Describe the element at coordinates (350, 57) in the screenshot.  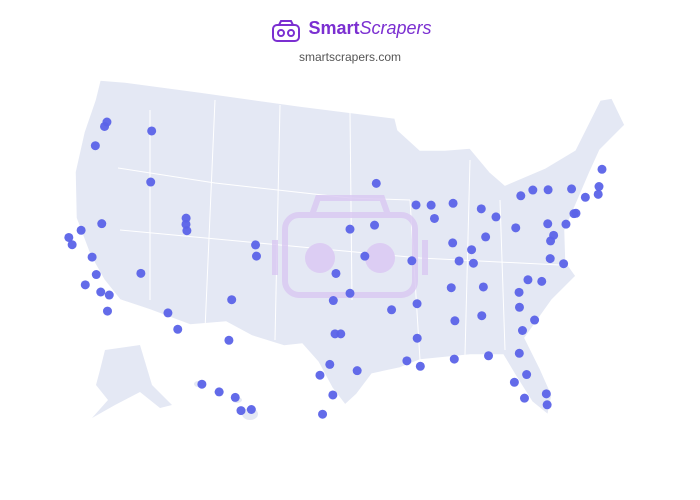
I see `brand-url: smartscrapers.com` at that location.